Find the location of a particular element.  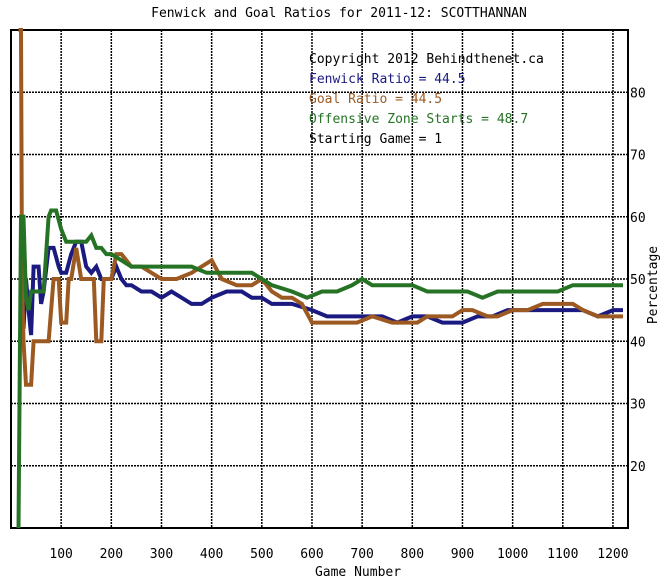

x-tick-label: 600 is located at coordinates (311, 554).